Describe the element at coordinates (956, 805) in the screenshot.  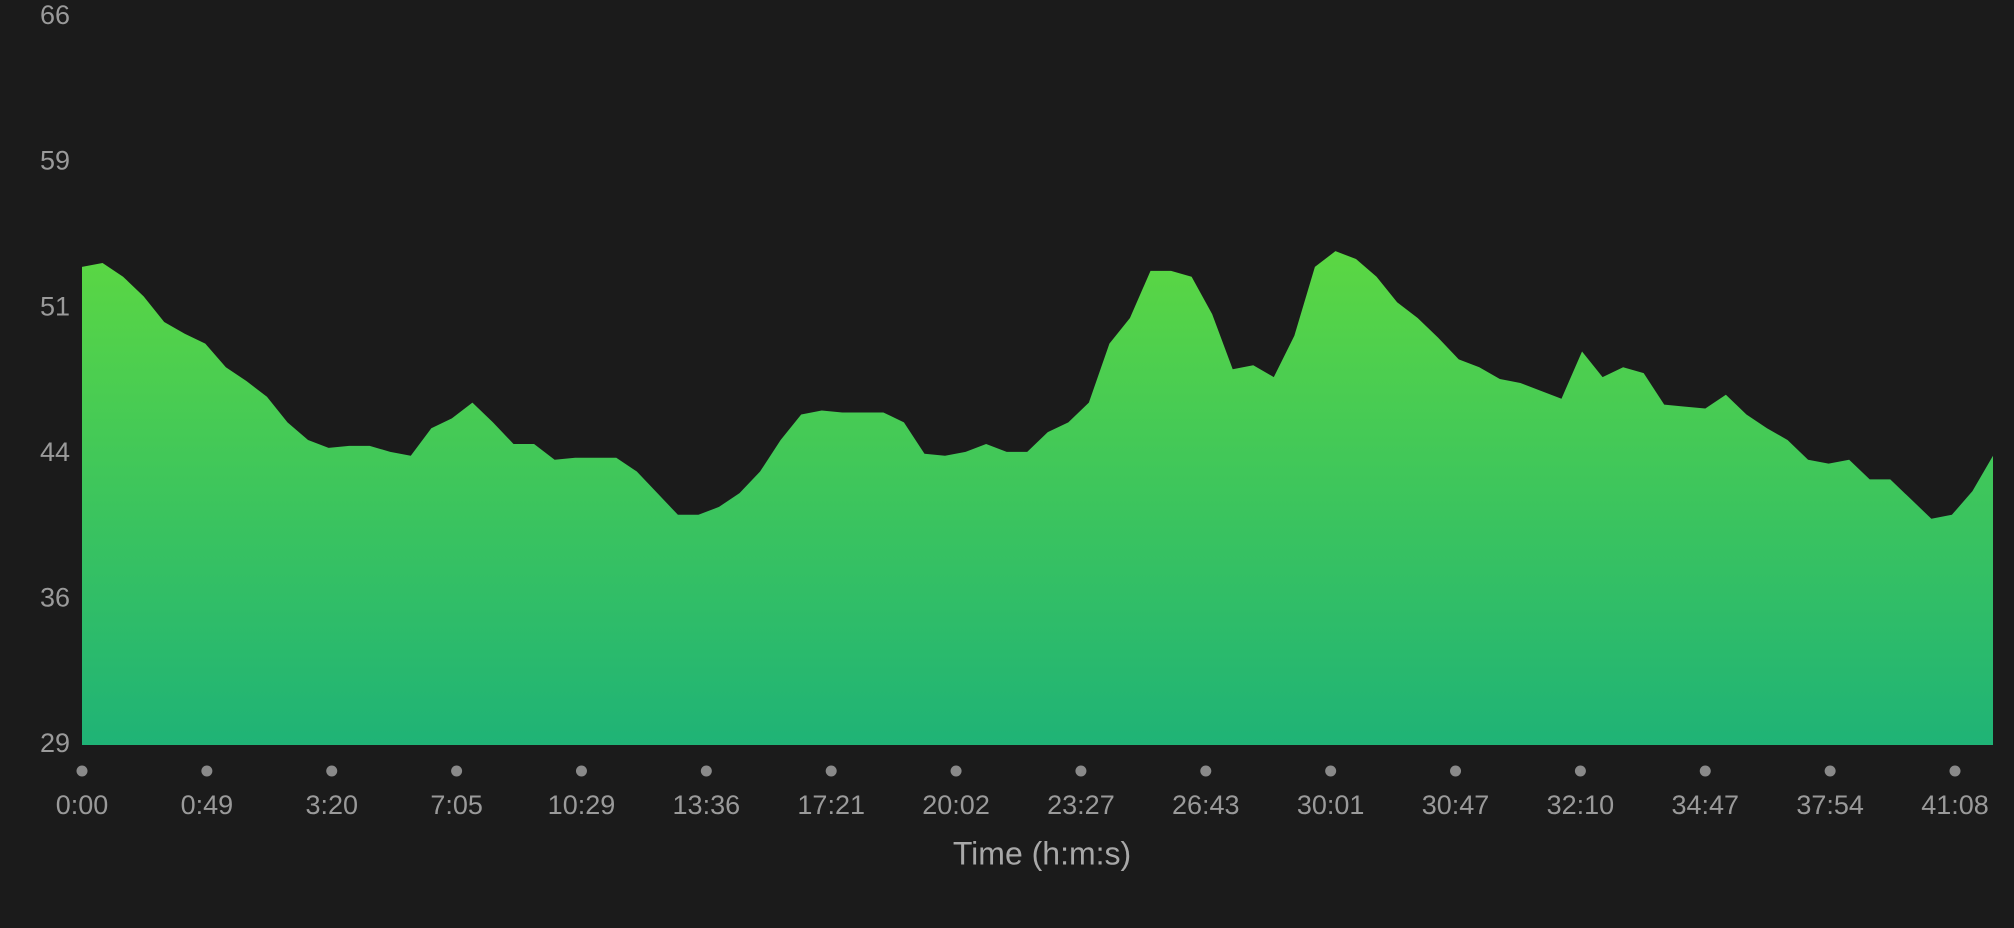
I see `x-tick-label: 20:02` at that location.